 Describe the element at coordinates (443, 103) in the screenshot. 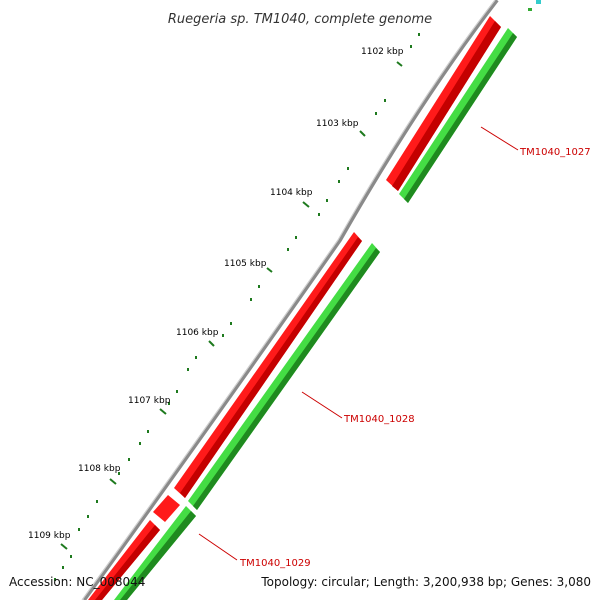

I see `feature-tm1040-1027-forward` at that location.